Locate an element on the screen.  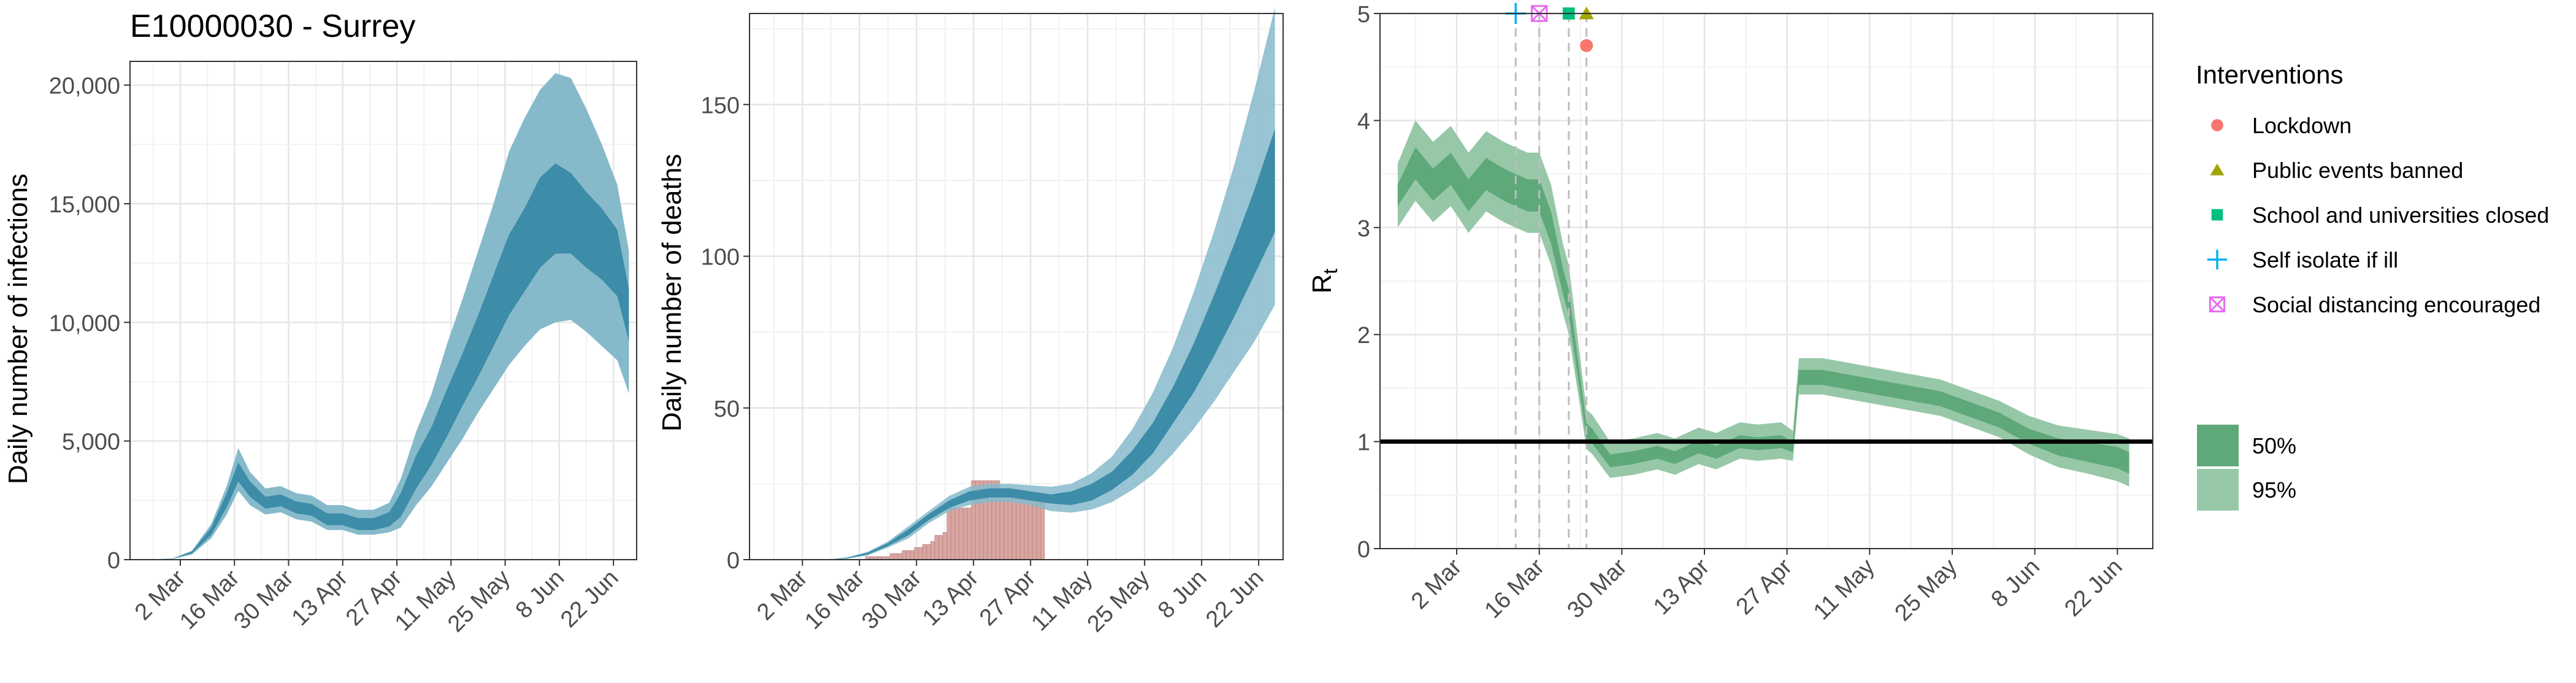
deaths-ci50 is located at coordinates (1036, 344).